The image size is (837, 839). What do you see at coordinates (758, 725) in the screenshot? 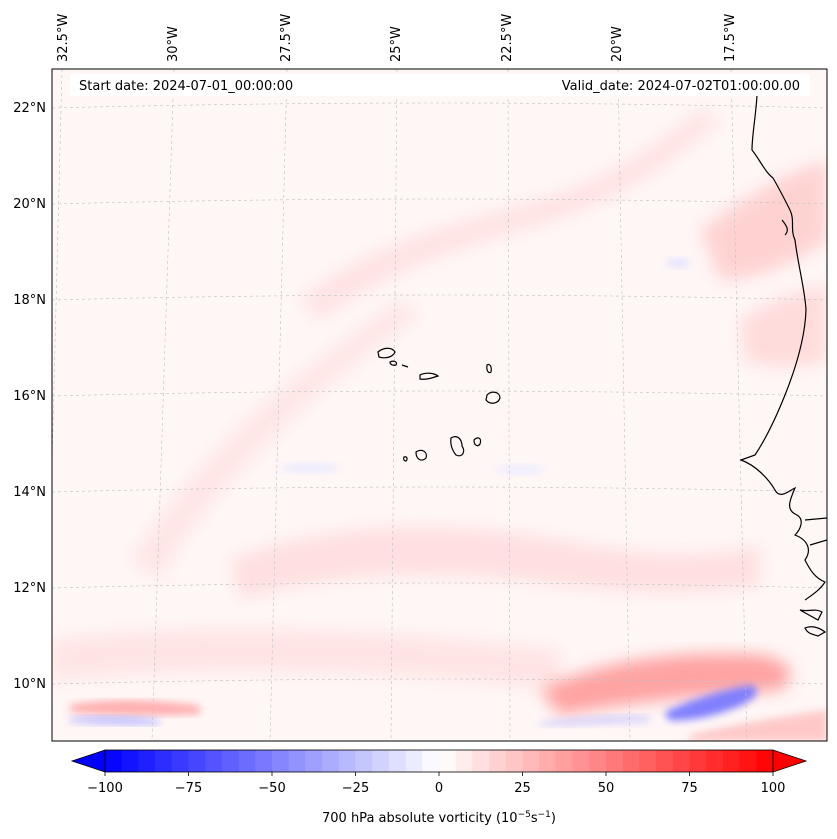
I see `positive-vorticity-south-edge` at bounding box center [758, 725].